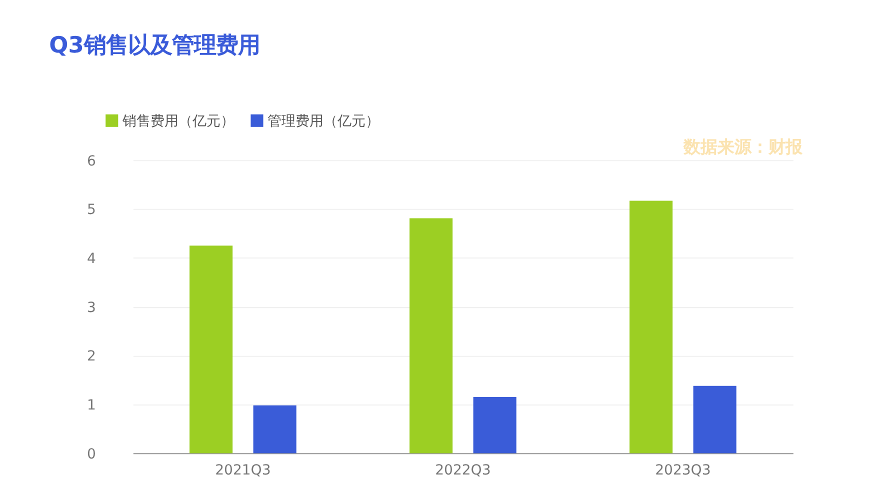  What do you see at coordinates (91, 161) in the screenshot?
I see `y-tick-label: 6` at bounding box center [91, 161].